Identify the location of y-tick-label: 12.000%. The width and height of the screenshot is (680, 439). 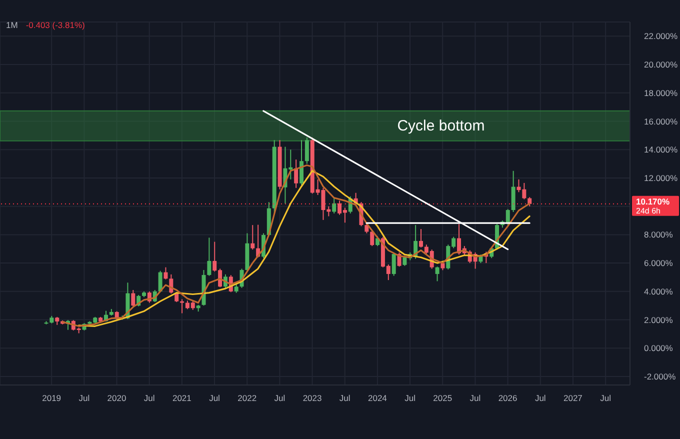
(661, 177).